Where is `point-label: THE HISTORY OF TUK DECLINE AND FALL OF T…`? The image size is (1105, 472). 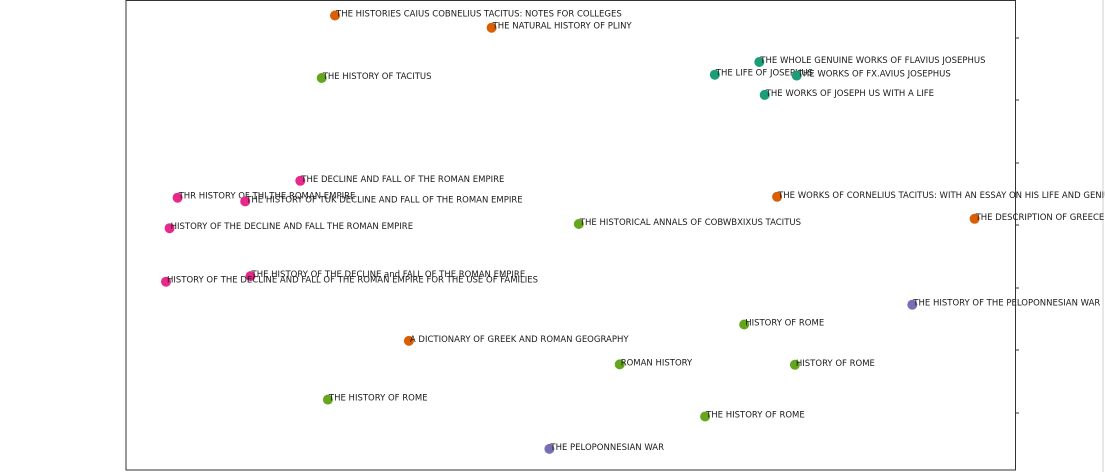
point-label: THE HISTORY OF TUK DECLINE AND FALL OF T… is located at coordinates (383, 200).